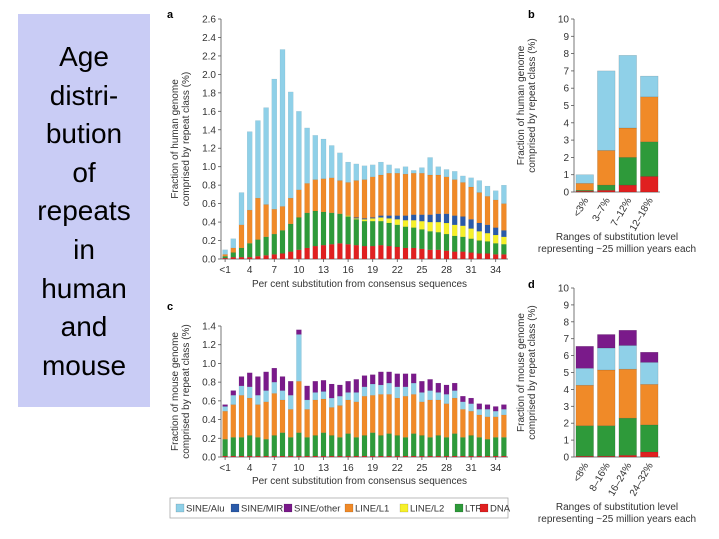  What do you see at coordinates (209, 345) in the screenshot?
I see `y-tick-label: 1.2` at bounding box center [209, 345].